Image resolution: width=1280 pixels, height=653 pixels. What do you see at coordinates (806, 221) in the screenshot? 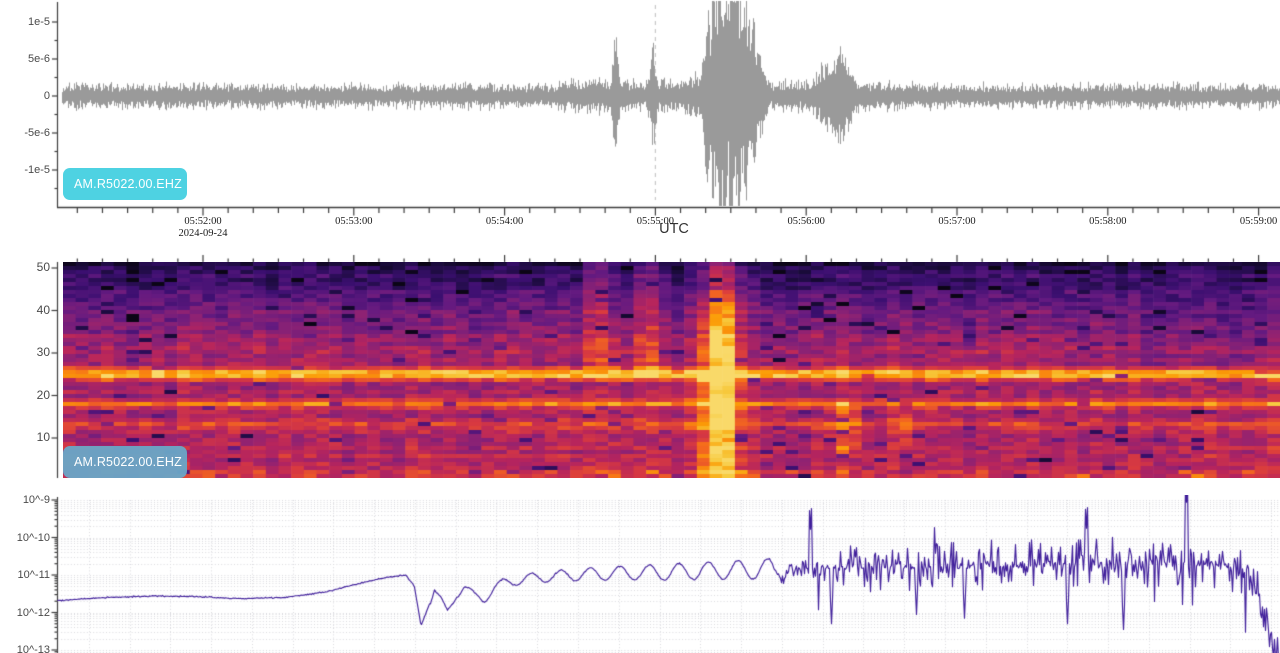
I see `time-tick-label: 05:56:00` at bounding box center [806, 221].